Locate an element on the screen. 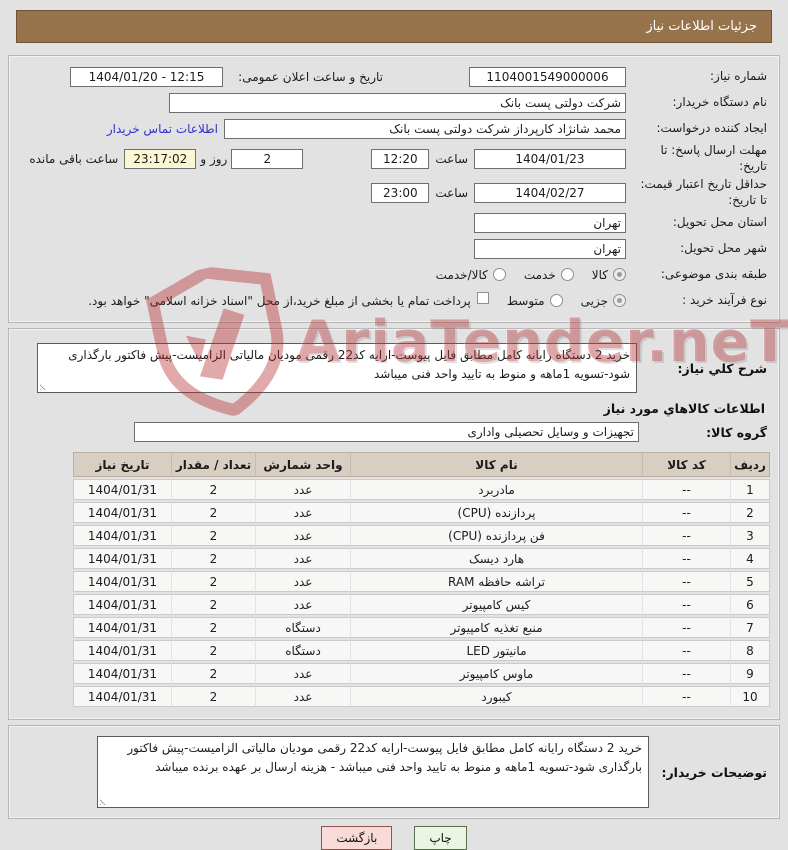  reply-deadline-time-field: 12:20 is located at coordinates (400, 158).